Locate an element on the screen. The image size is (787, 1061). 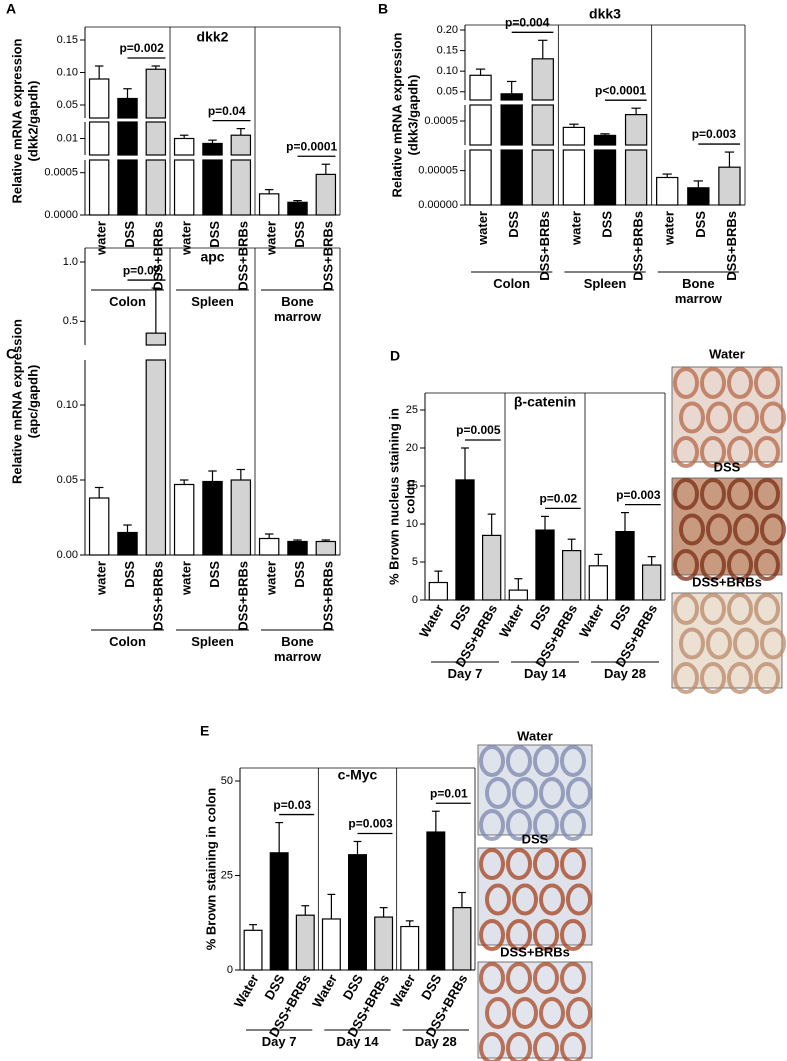
p-value: p<0.0001 is located at coordinates (620, 90).